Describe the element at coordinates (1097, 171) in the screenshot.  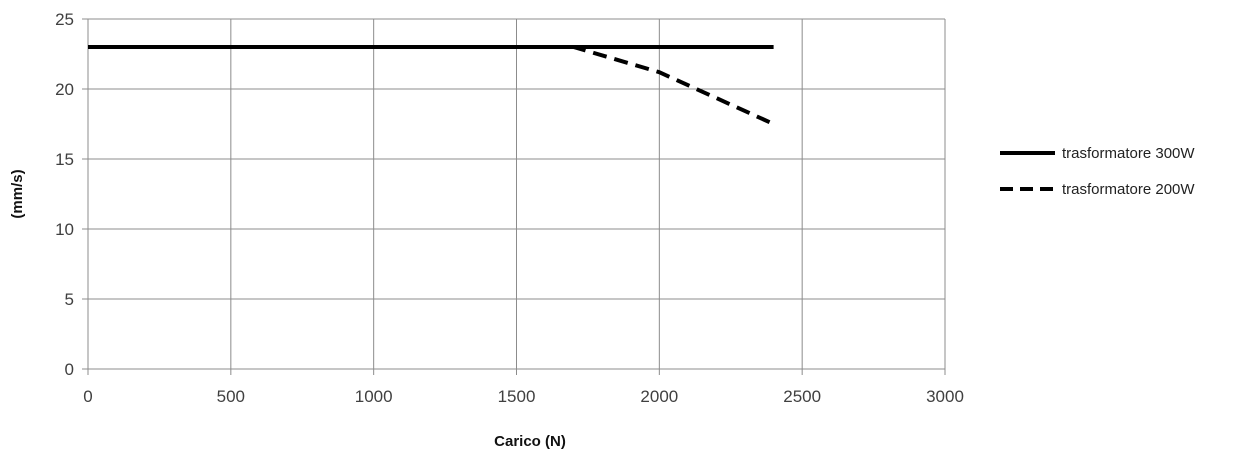
I see `legend: trasformatore 300W trasformatore 200W` at that location.